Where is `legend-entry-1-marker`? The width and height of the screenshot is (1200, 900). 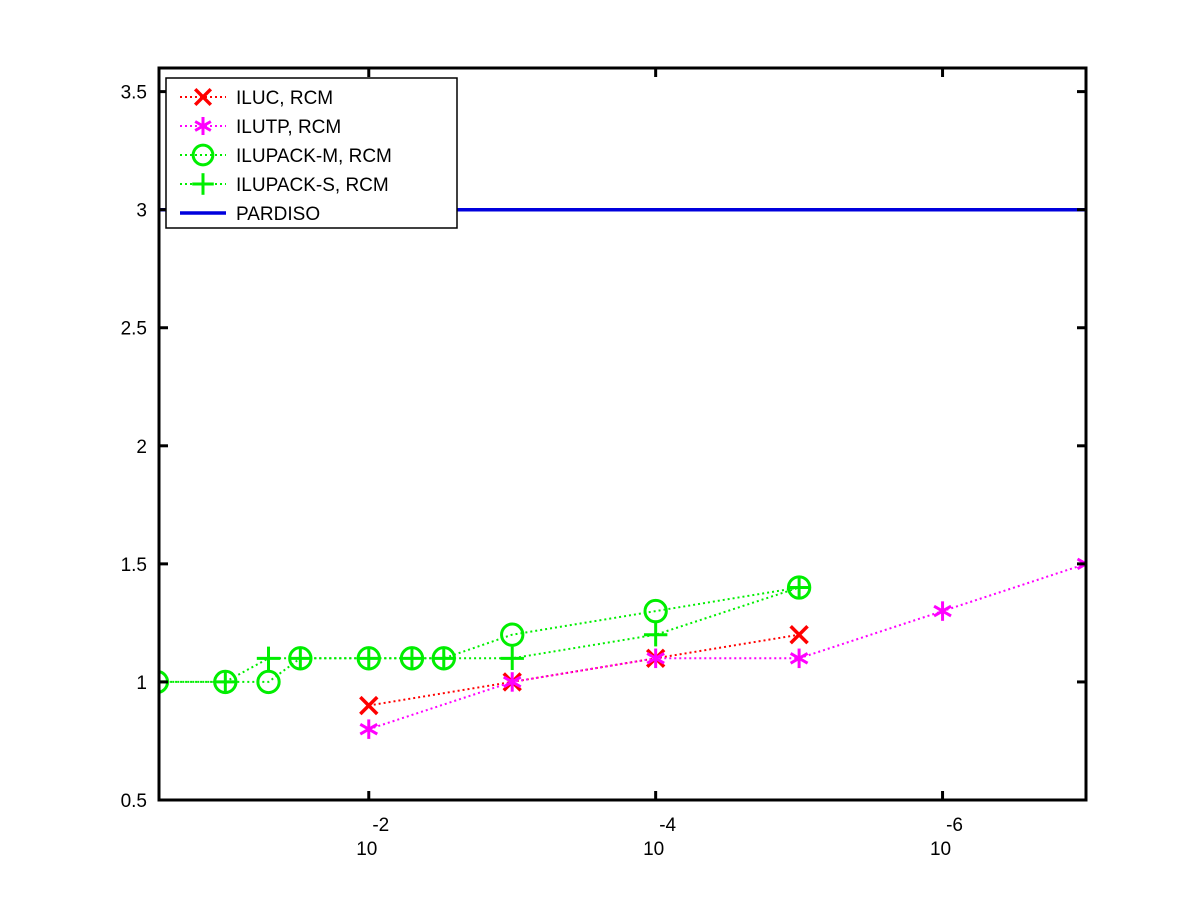 legend-entry-1-marker is located at coordinates (203, 97).